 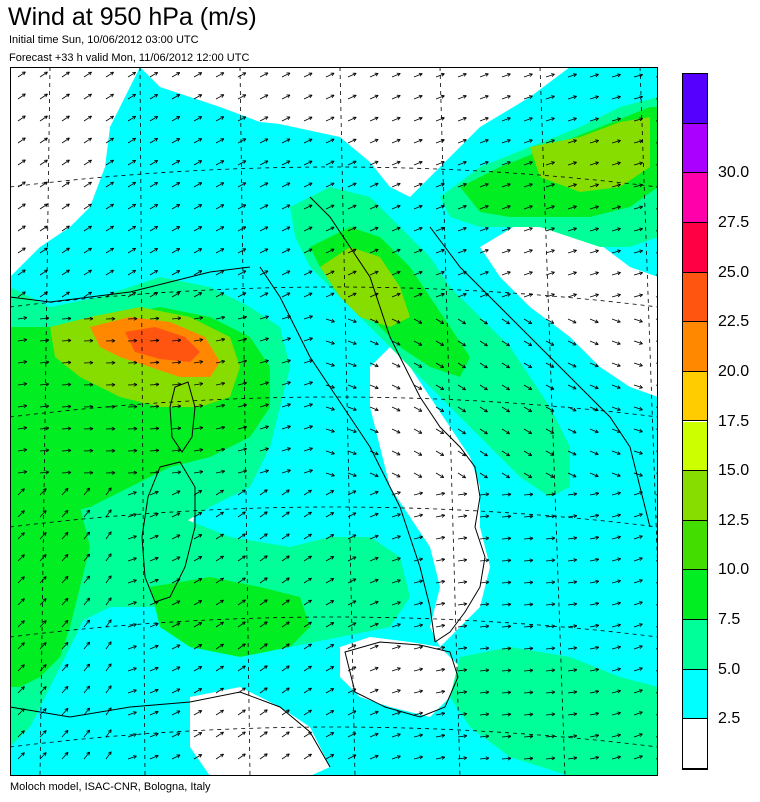 What do you see at coordinates (260, 731) in the screenshot?
I see `land-tunisia-white` at bounding box center [260, 731].